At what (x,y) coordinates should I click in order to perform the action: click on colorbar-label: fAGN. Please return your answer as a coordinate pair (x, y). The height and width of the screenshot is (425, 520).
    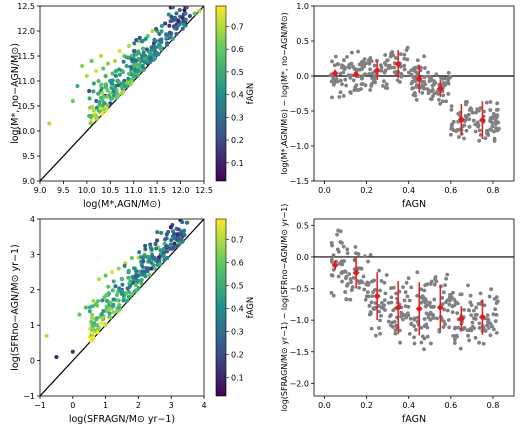
    Looking at the image, I should click on (251, 308).